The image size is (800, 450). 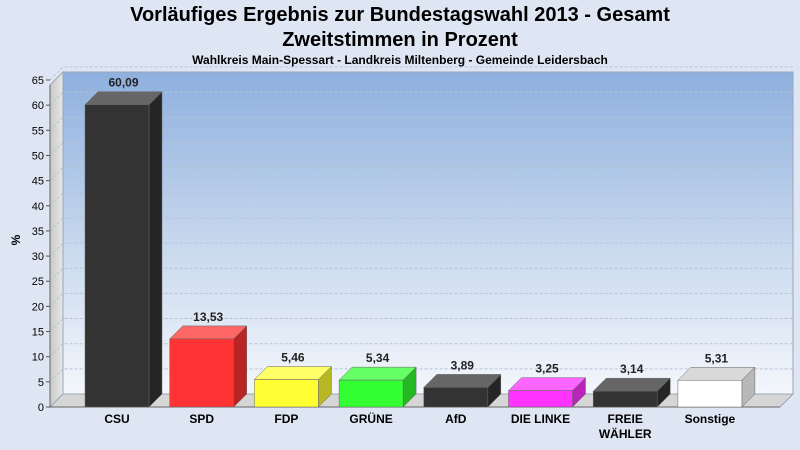 I want to click on value-label: 3,89, so click(x=463, y=365).